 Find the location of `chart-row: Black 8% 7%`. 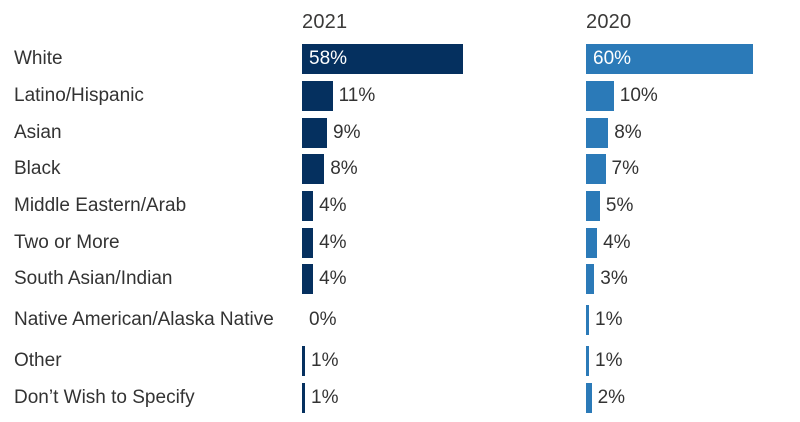

chart-row: Black 8% 7% is located at coordinates (400, 169).